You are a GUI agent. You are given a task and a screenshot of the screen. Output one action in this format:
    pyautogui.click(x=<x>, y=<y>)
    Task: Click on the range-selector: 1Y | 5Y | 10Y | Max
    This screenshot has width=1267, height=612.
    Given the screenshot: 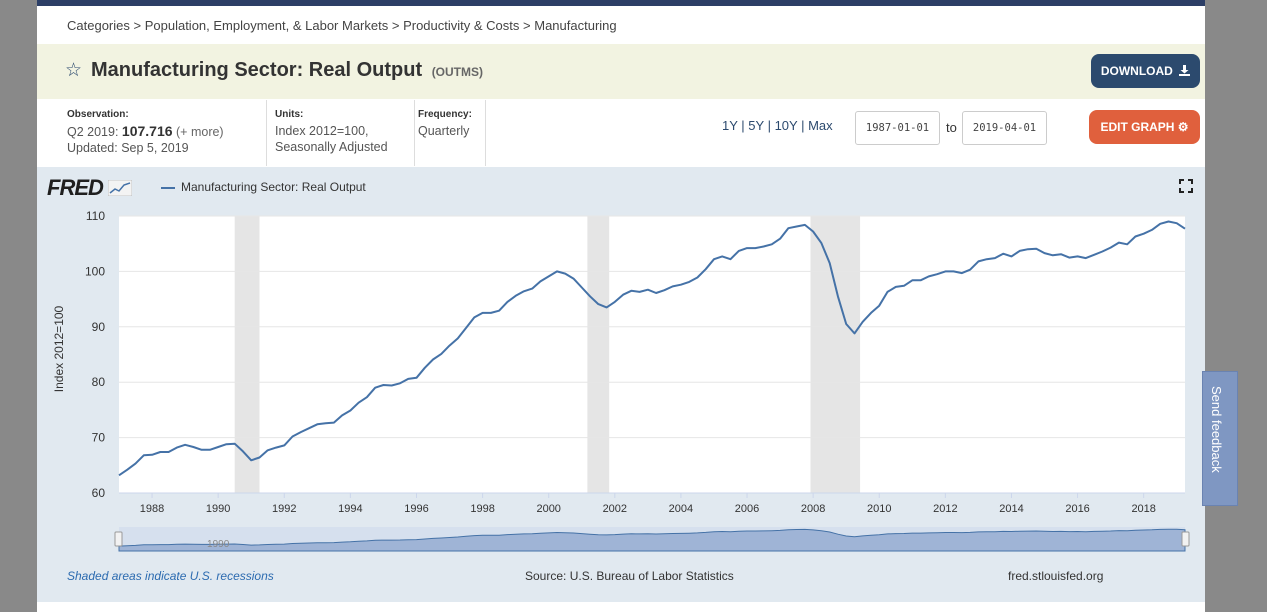 What is the action you would take?
    pyautogui.click(x=777, y=125)
    